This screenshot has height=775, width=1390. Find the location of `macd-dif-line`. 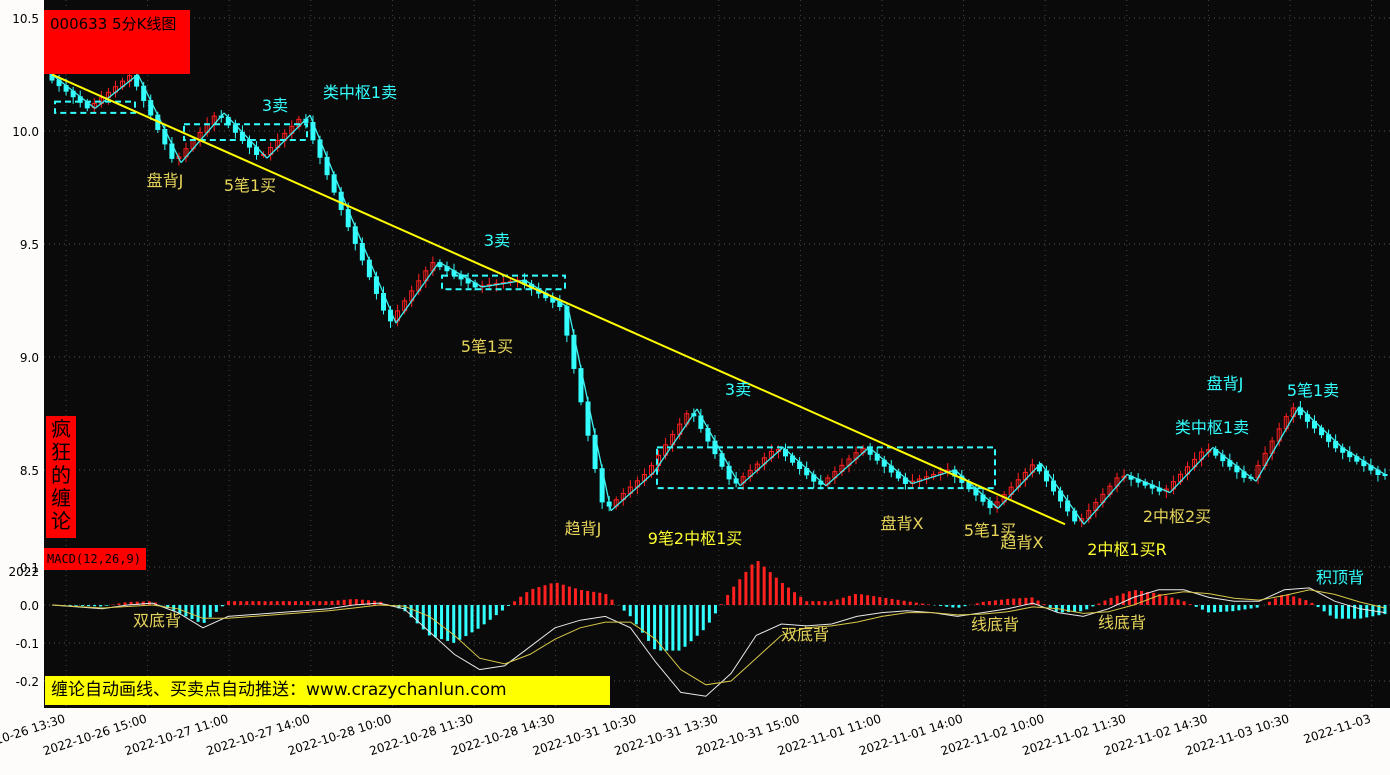

macd-dif-line is located at coordinates (718, 642).